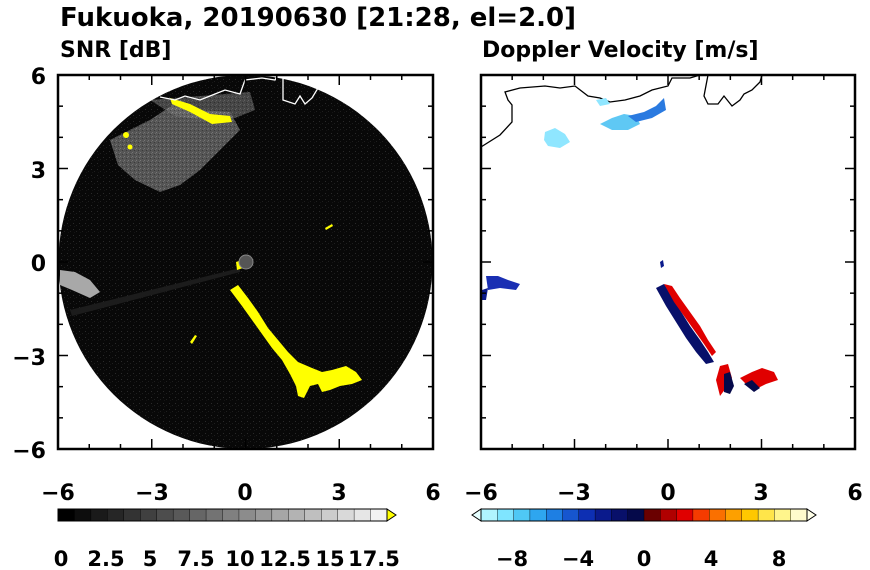  What do you see at coordinates (29, 451) in the screenshot?
I see `snr-y-tick-label: −6` at bounding box center [29, 451].